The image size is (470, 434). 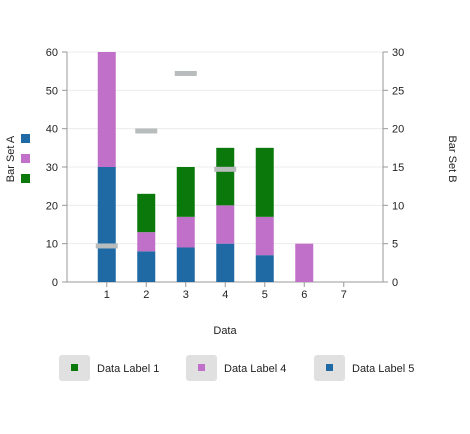 What do you see at coordinates (395, 283) in the screenshot?
I see `right-tick-label: 0` at bounding box center [395, 283].